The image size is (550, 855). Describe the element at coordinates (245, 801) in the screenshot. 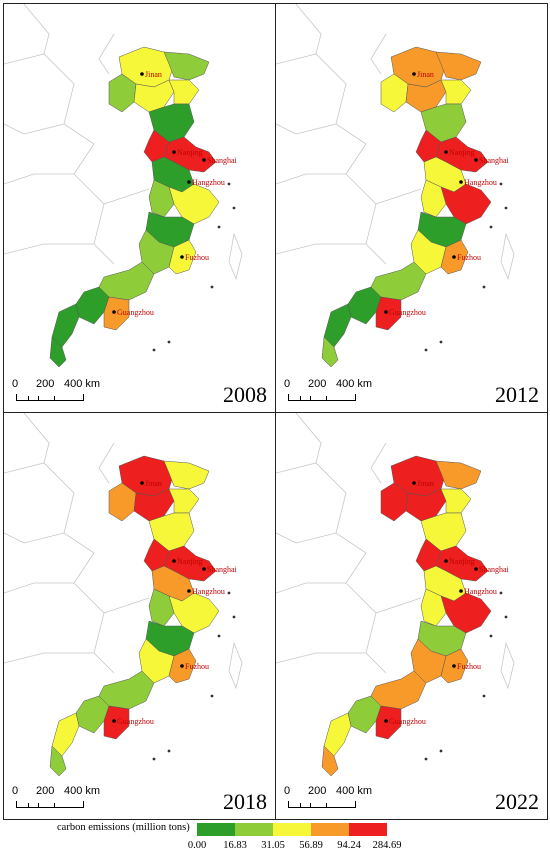

I see `year-label: 2018` at that location.